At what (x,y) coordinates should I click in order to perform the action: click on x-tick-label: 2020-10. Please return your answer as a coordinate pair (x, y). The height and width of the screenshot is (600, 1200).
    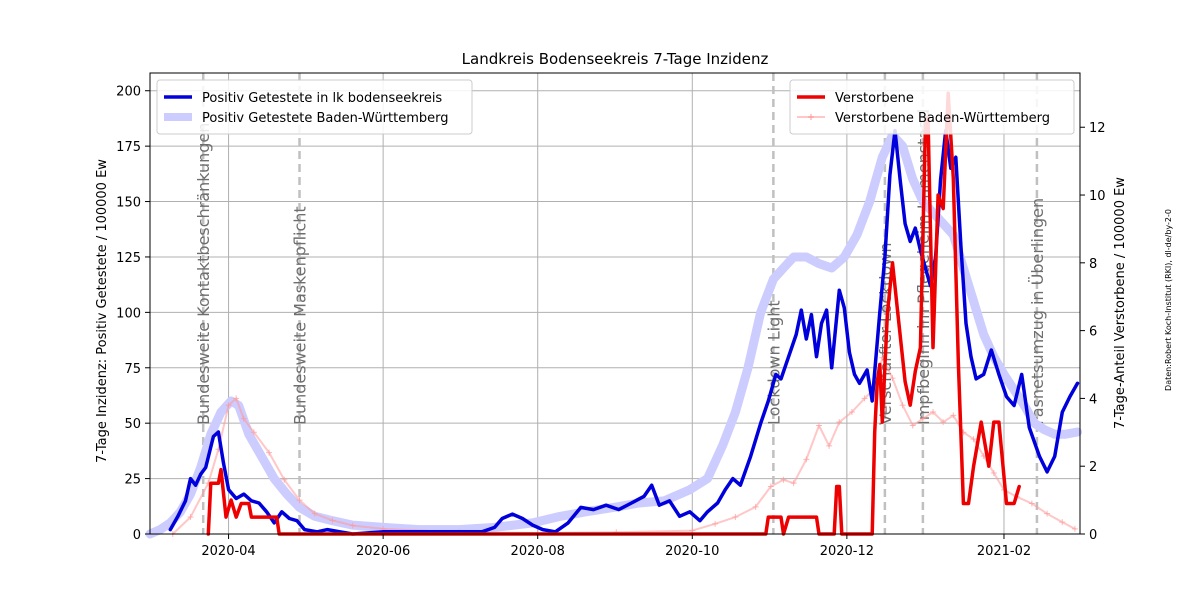
    Looking at the image, I should click on (692, 551).